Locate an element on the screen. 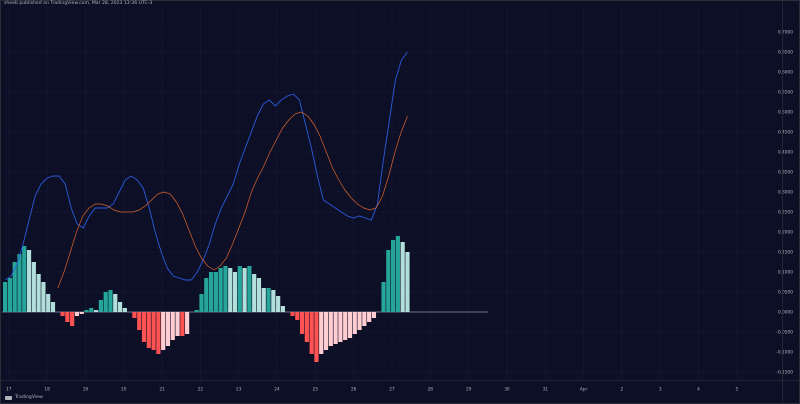 Image resolution: width=800 pixels, height=404 pixels. y-tick-label: 0.1500 is located at coordinates (785, 253).